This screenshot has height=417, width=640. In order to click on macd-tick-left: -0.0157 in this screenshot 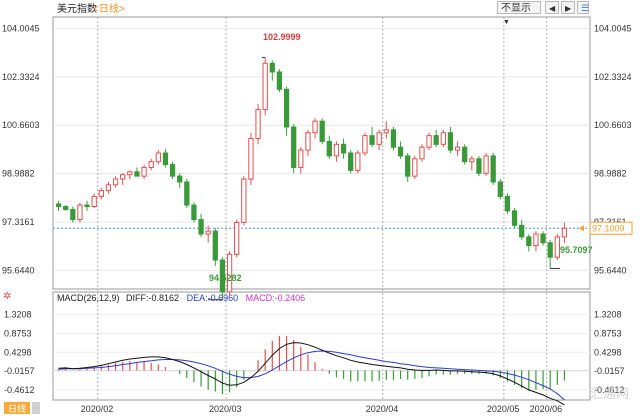, I will do `click(19, 371)`.